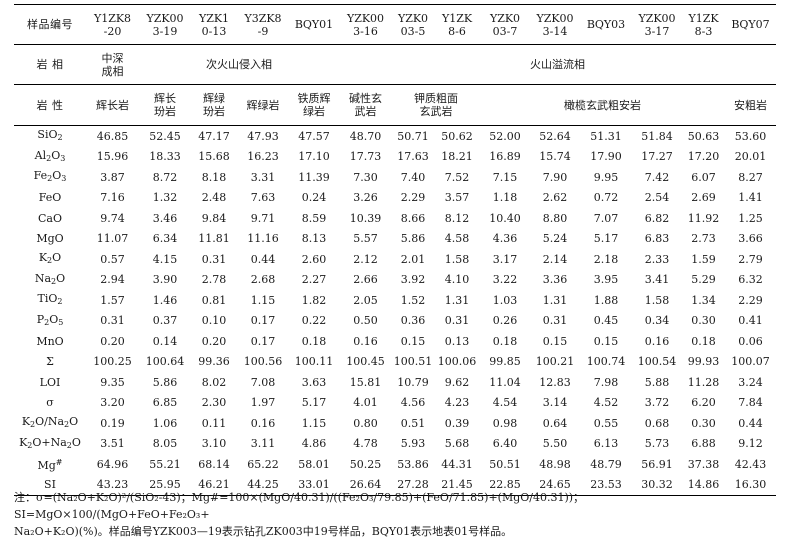 The image size is (787, 540). Describe the element at coordinates (413, 177) in the screenshot. I see `table-cell: 7.40` at that location.